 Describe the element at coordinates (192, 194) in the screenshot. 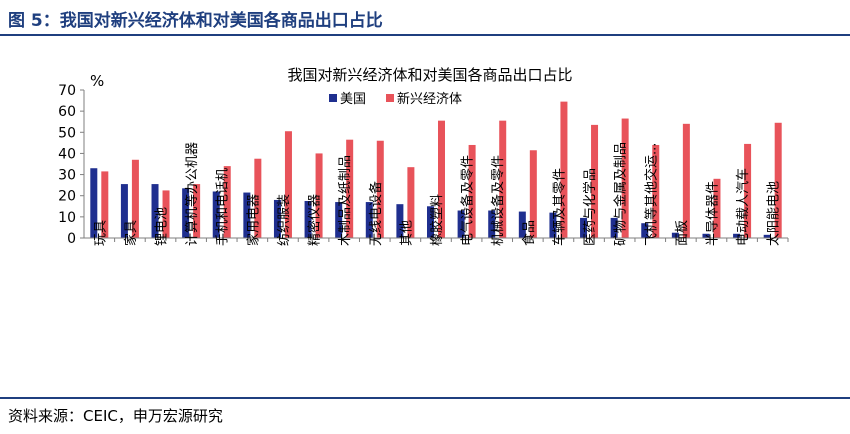

I see `x-tick-label: 计算机等办公机器` at that location.